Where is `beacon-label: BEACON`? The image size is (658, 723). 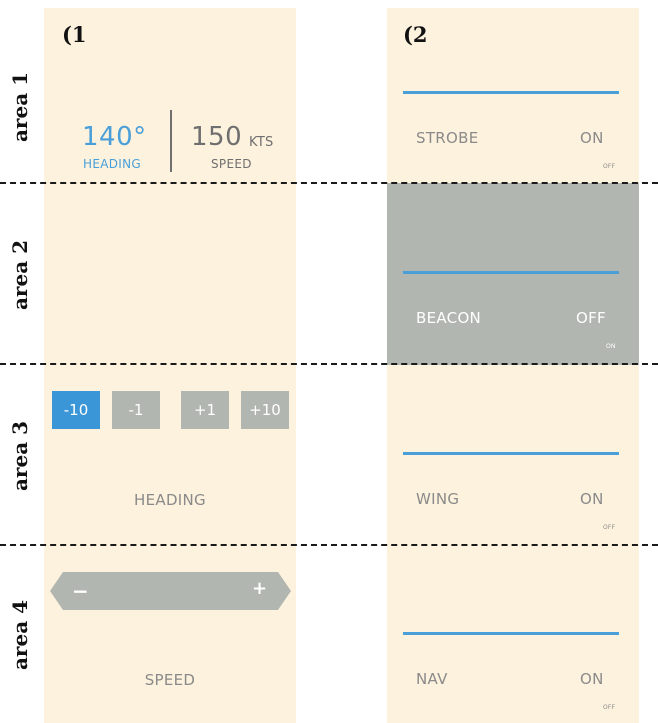 beacon-label: BEACON is located at coordinates (448, 318).